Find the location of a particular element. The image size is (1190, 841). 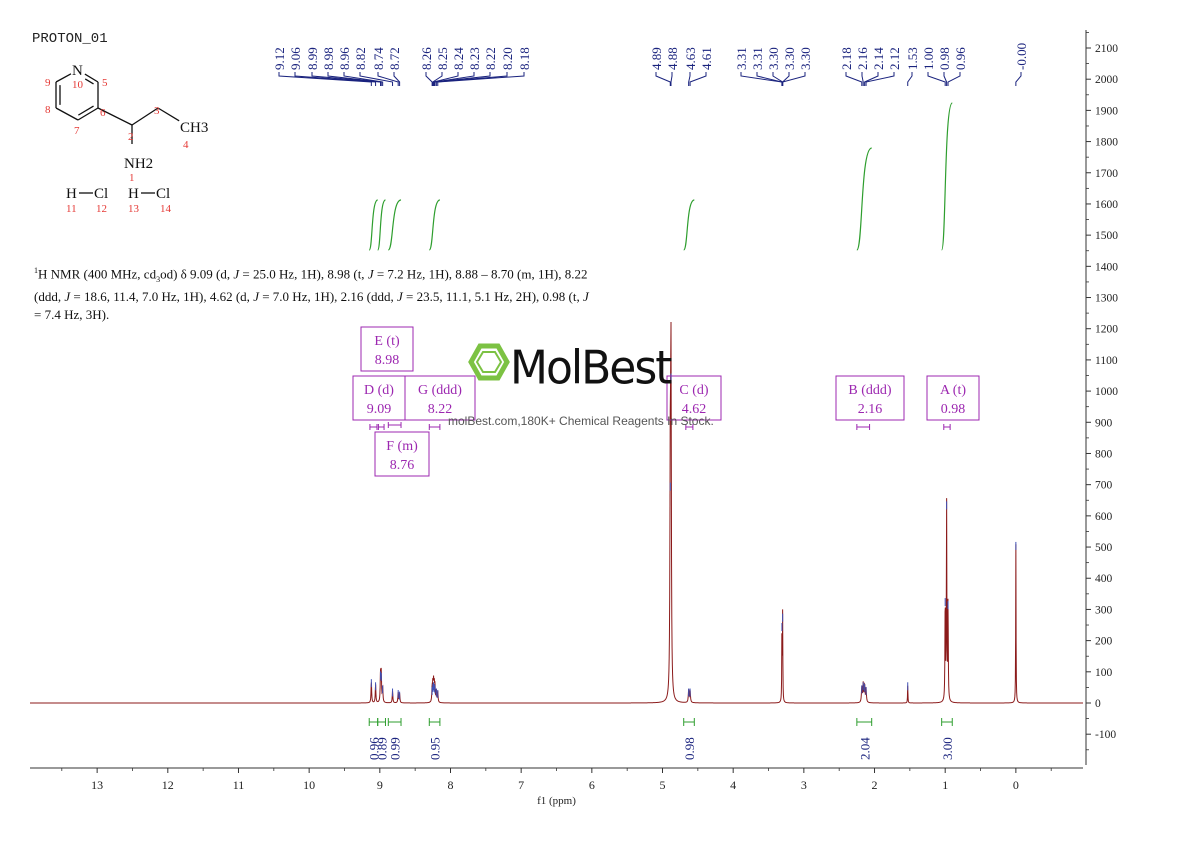

y-tick-label: 1800 is located at coordinates (1106, 143).